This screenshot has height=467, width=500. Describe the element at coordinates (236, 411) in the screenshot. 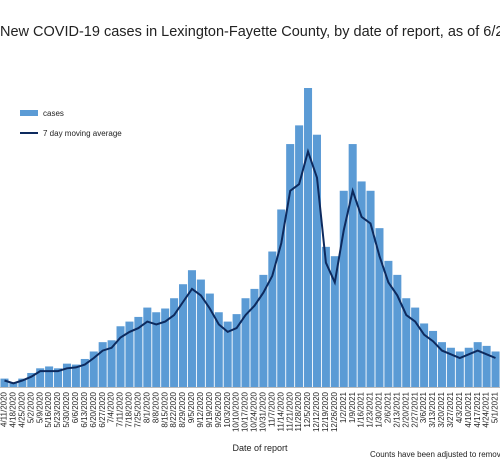

I see `x-tick-label: 10/10/2020` at that location.